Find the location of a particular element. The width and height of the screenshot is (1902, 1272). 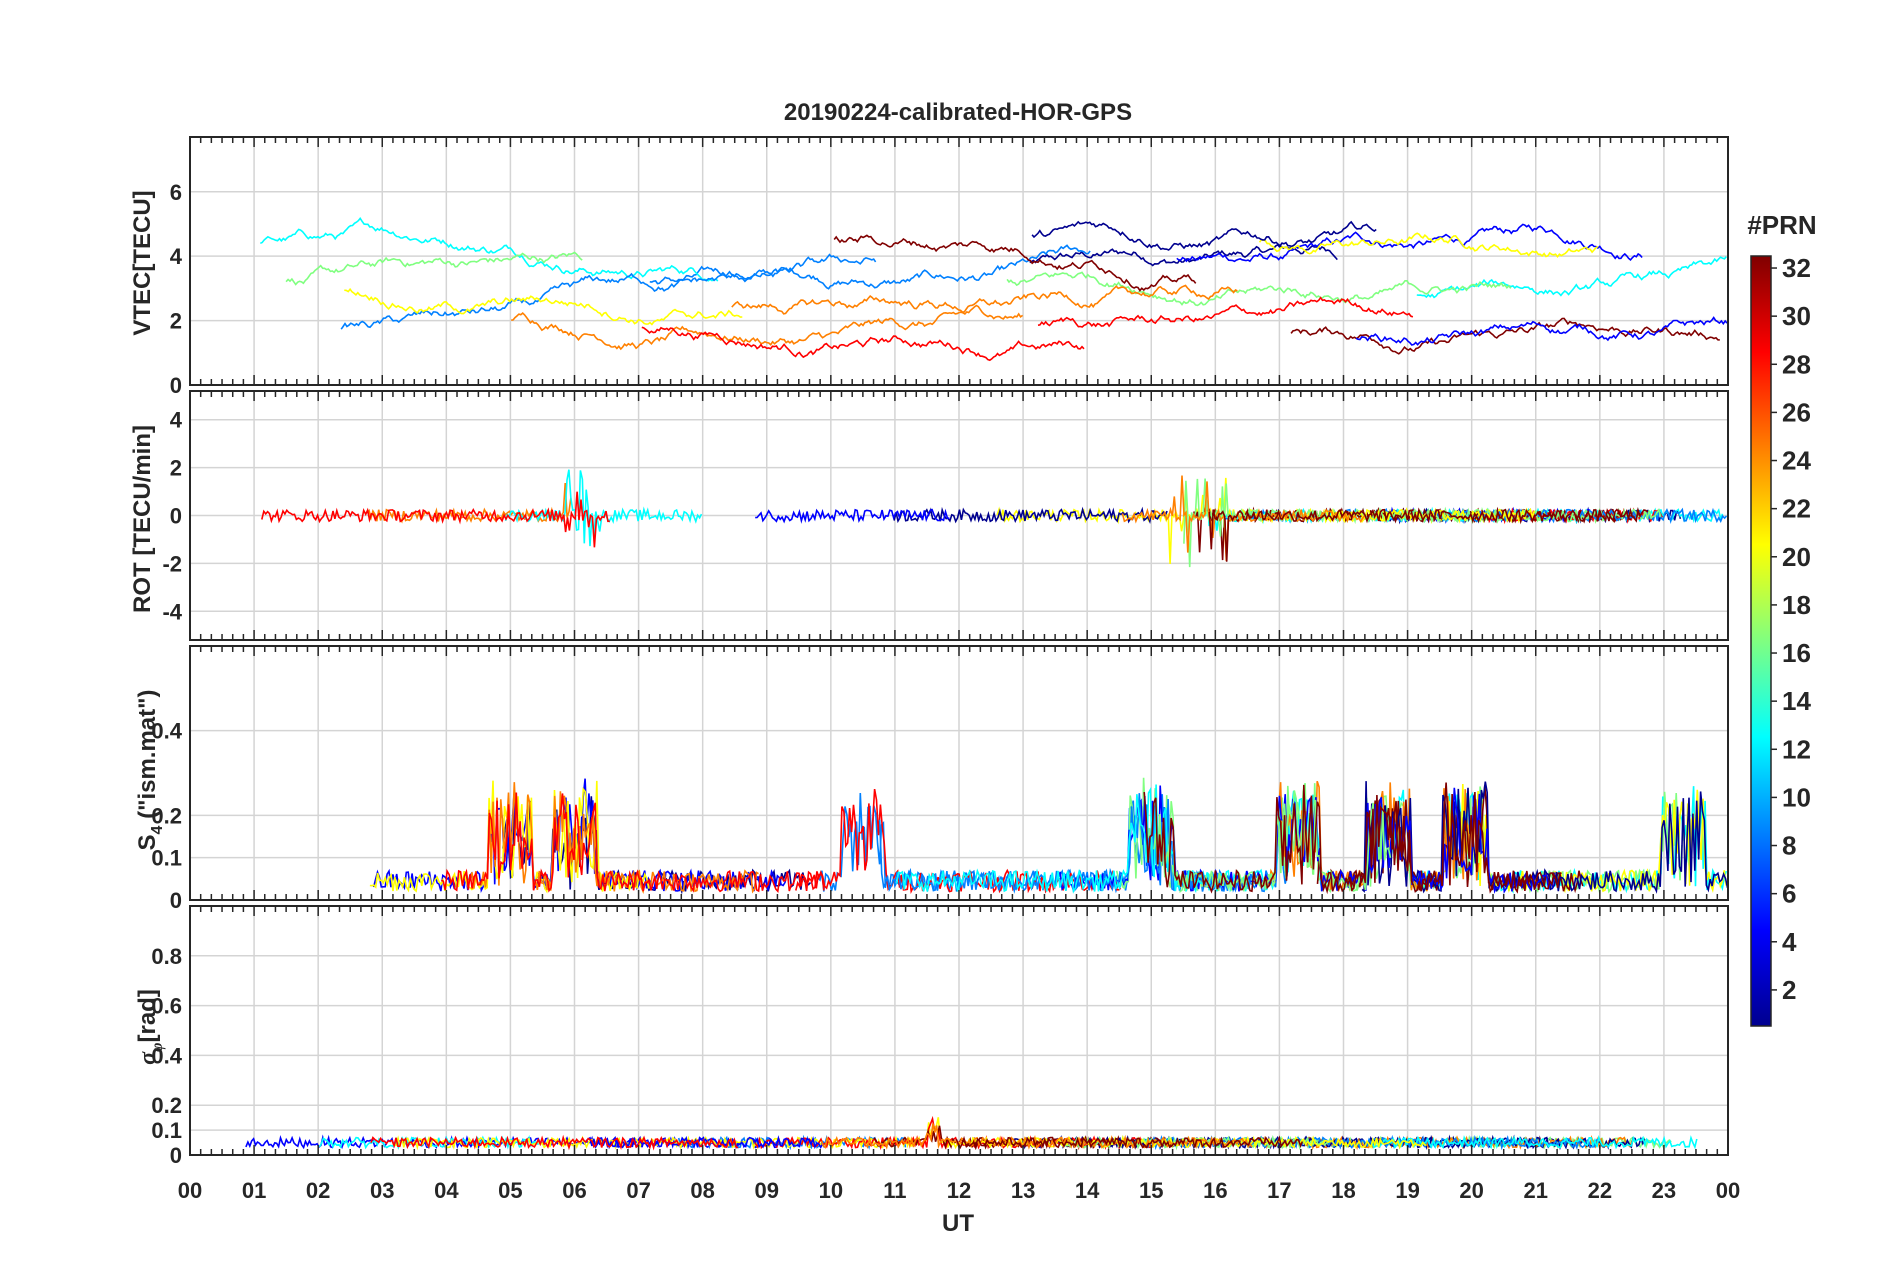

x-tick-label: 00 is located at coordinates (1728, 1190).